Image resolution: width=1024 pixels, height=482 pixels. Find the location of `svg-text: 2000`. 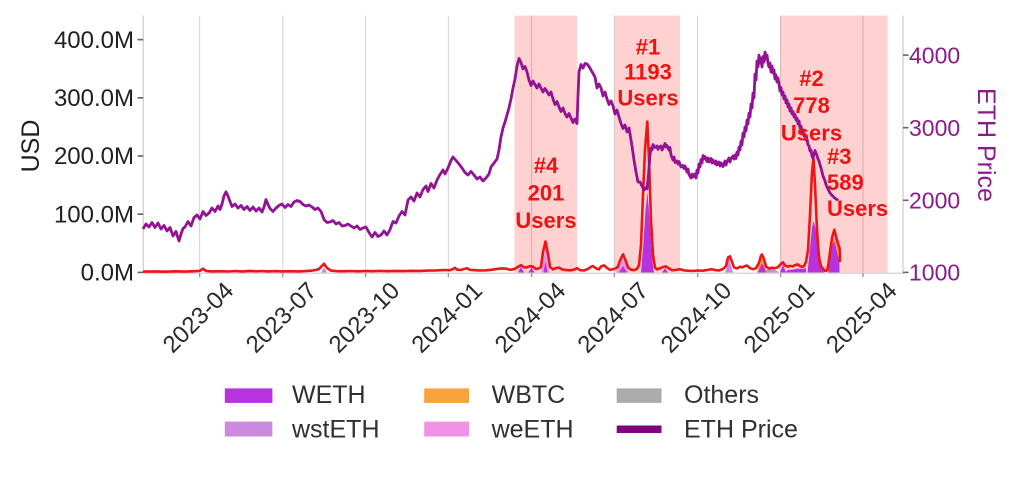

svg-text: 2000 is located at coordinates (934, 201).